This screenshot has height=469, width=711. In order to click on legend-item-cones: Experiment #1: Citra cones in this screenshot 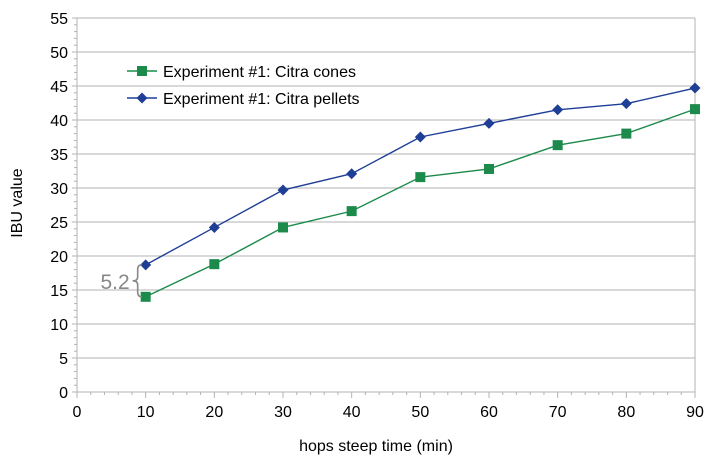, I will do `click(241, 72)`.